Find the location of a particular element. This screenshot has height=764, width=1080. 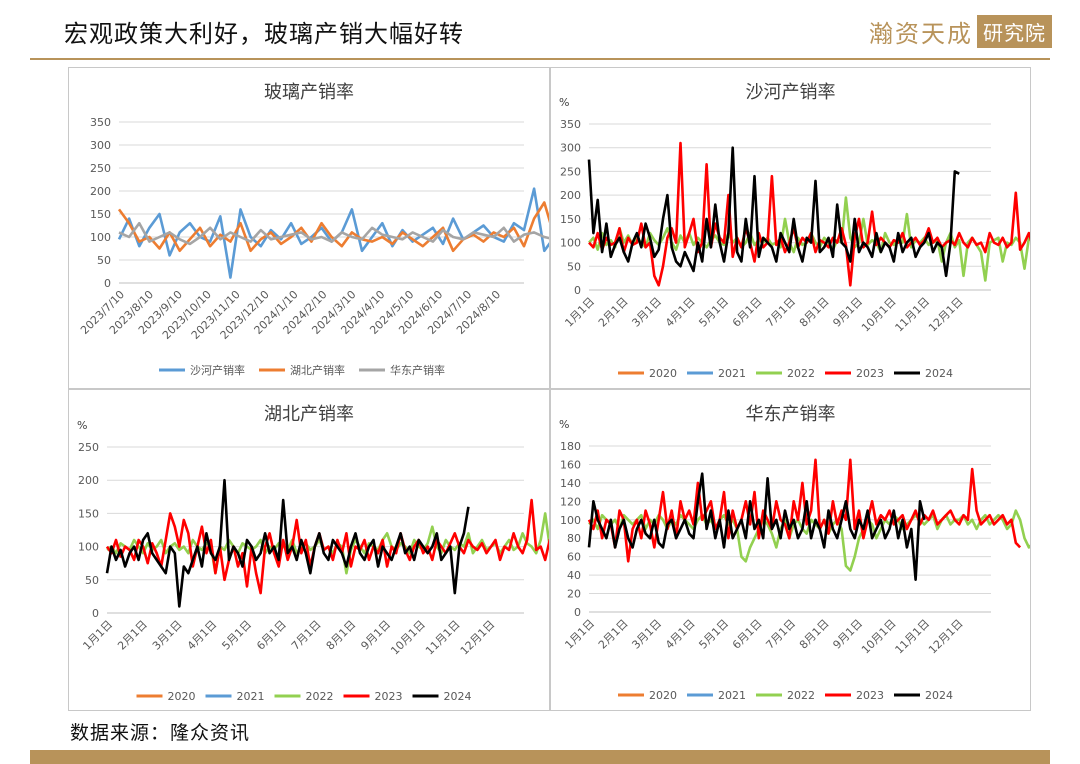

chart-title: 湖北产销率 is located at coordinates (309, 414).